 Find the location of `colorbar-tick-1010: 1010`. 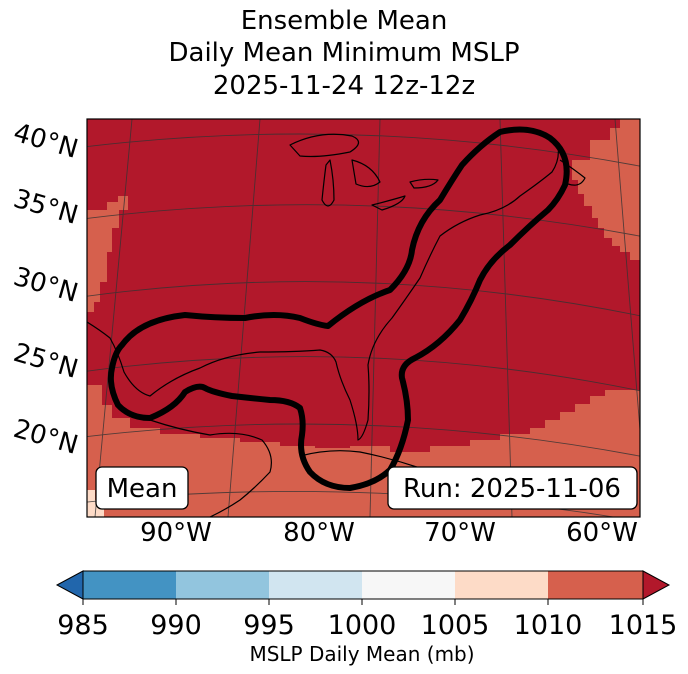

colorbar-tick-1010: 1010 is located at coordinates (548, 625).